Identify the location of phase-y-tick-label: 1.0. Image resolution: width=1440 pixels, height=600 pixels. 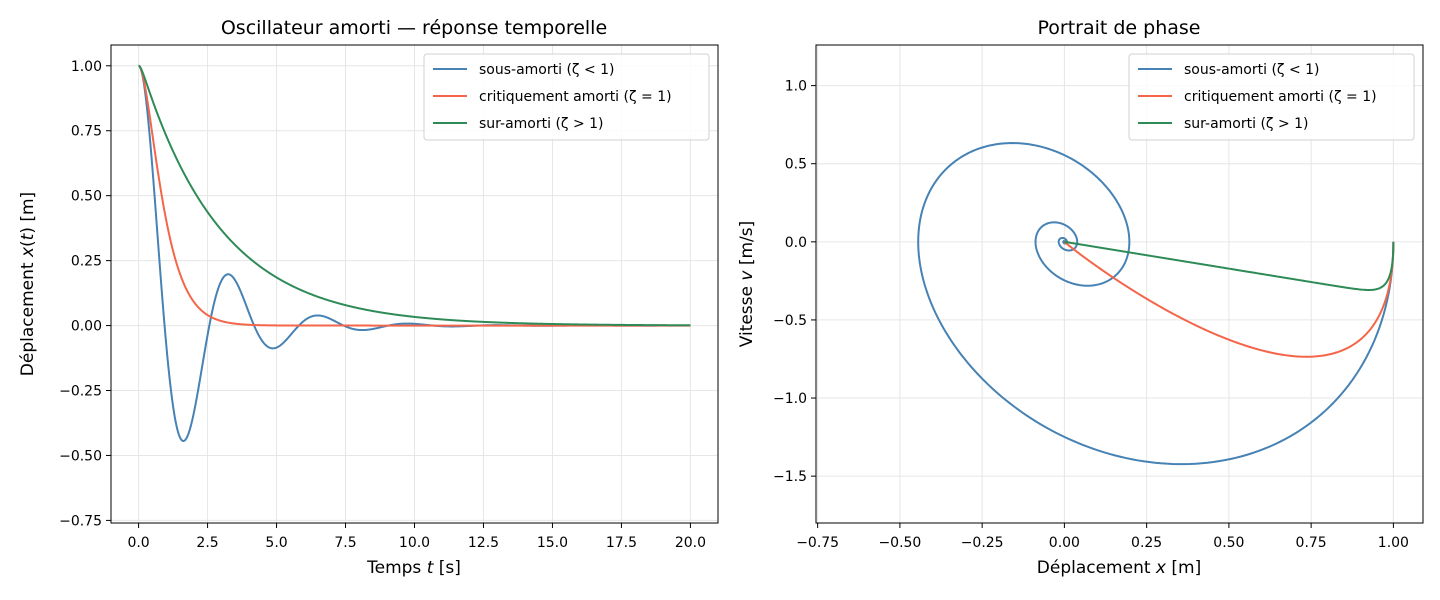
(796, 87).